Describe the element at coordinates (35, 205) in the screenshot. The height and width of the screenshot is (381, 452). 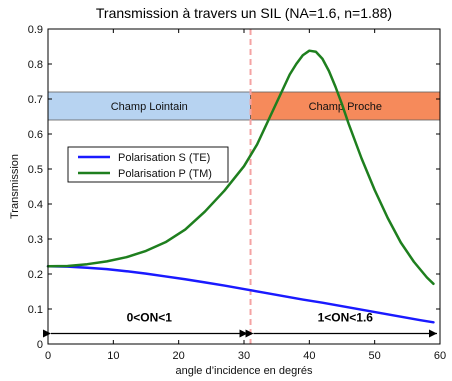
I see `y-tick-label: 0.4` at that location.